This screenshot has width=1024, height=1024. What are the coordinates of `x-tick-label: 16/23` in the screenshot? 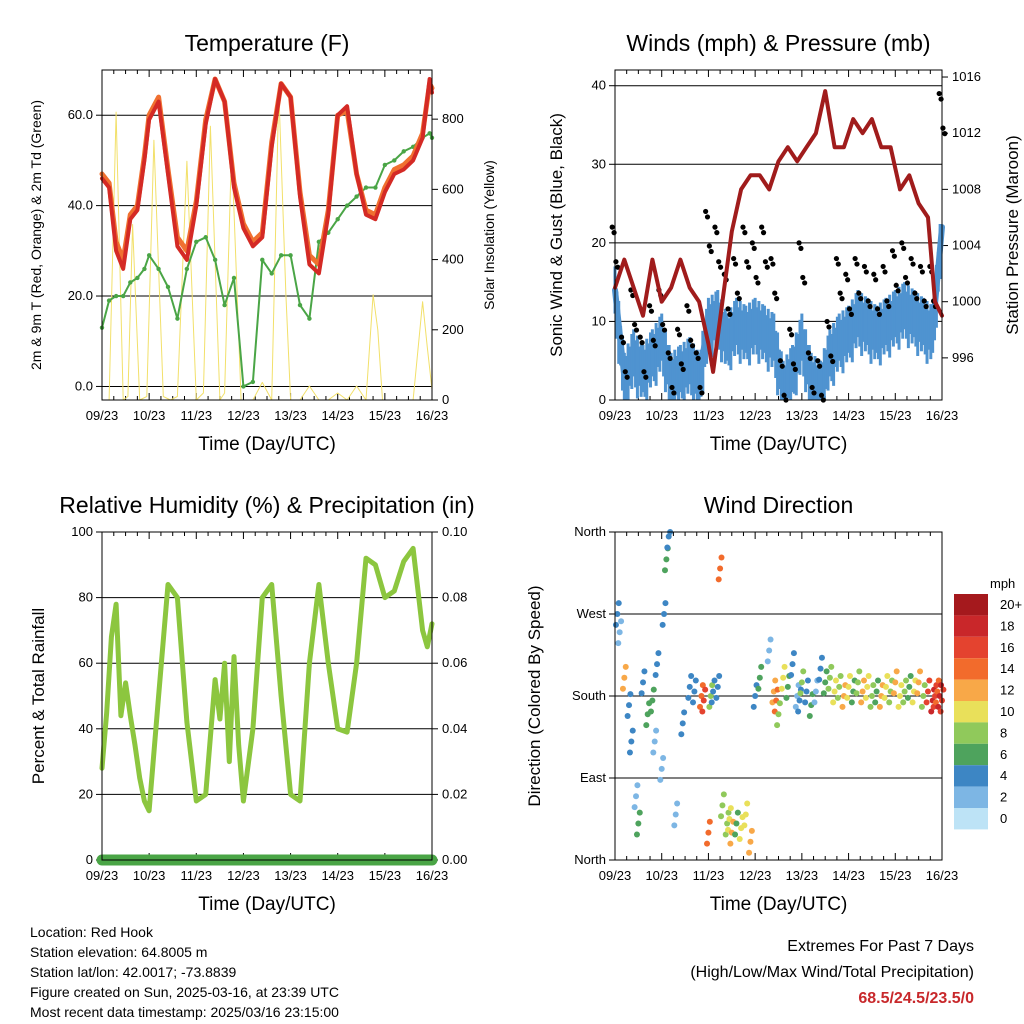 It's located at (432, 875).